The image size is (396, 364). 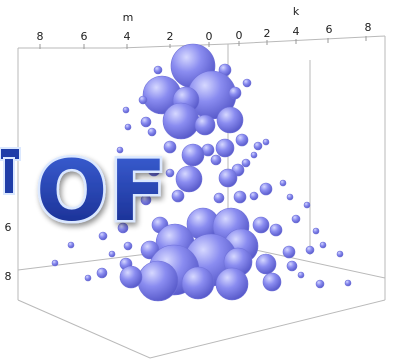 What do you see at coordinates (40, 36) in the screenshot?
I see `m-tick-label: 8` at bounding box center [40, 36].